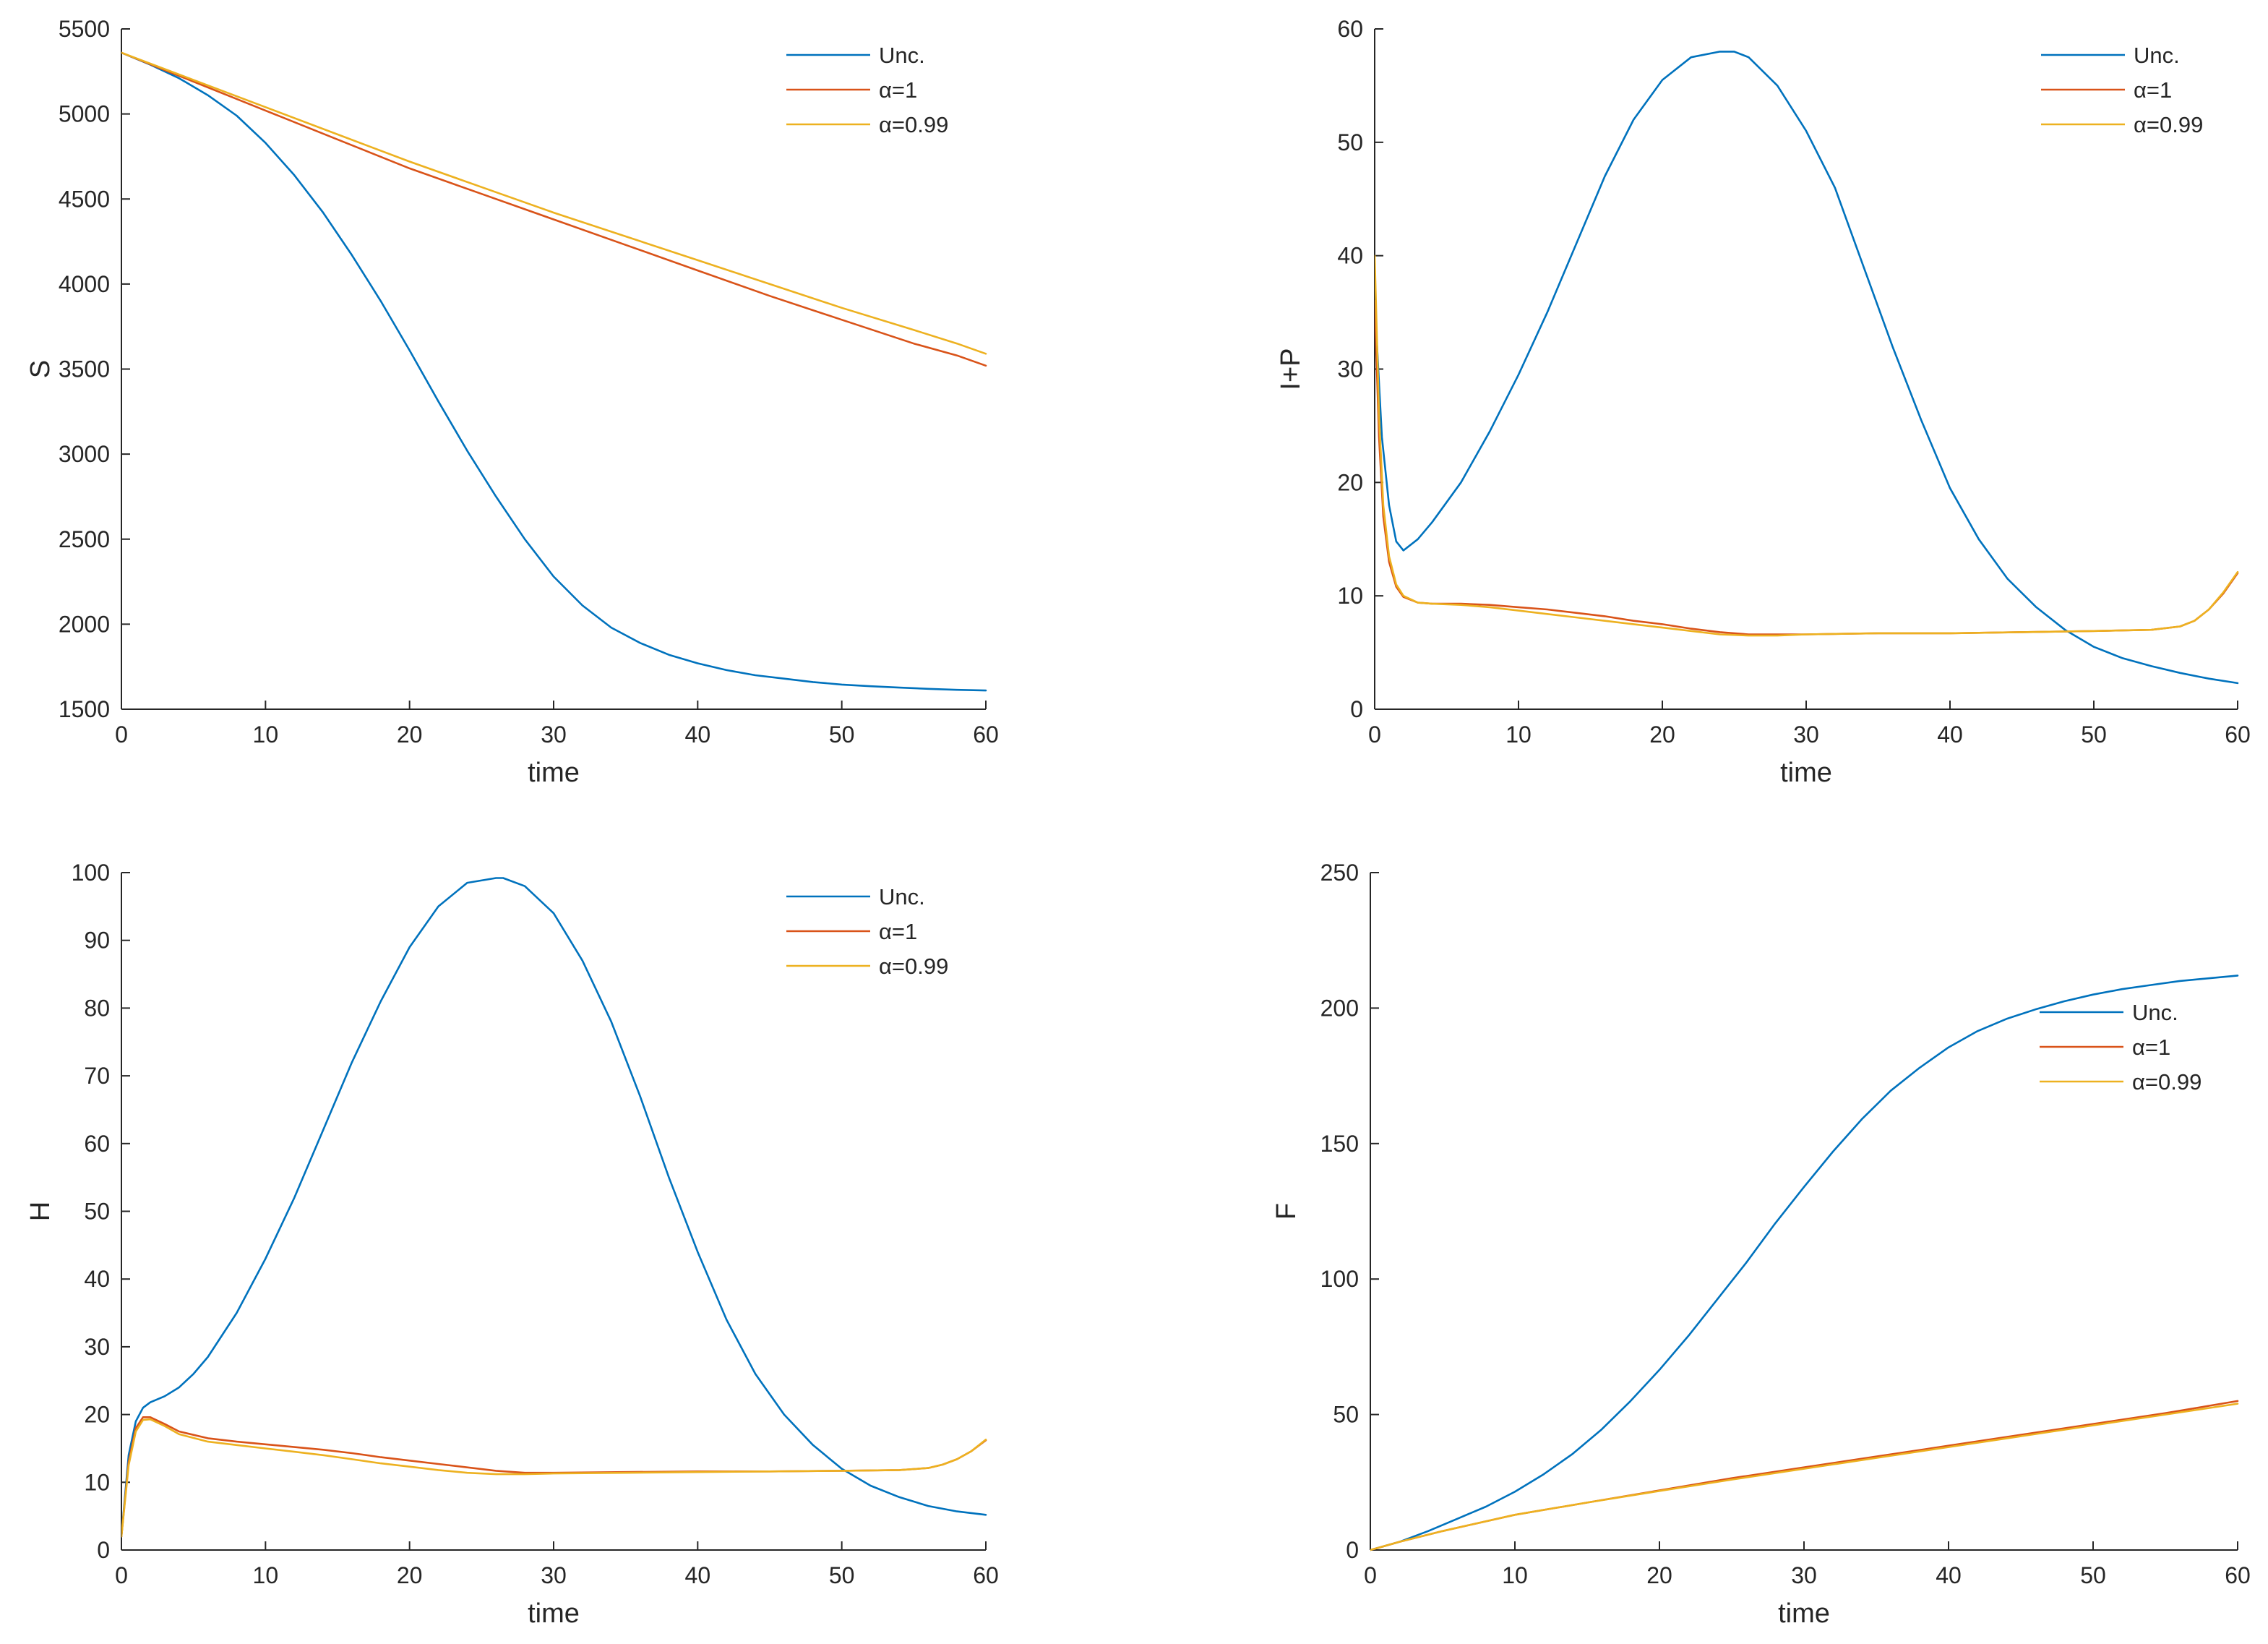 The height and width of the screenshot is (1644, 2268). What do you see at coordinates (84, 369) in the screenshot?
I see `y-tick-label: 3500` at bounding box center [84, 369].